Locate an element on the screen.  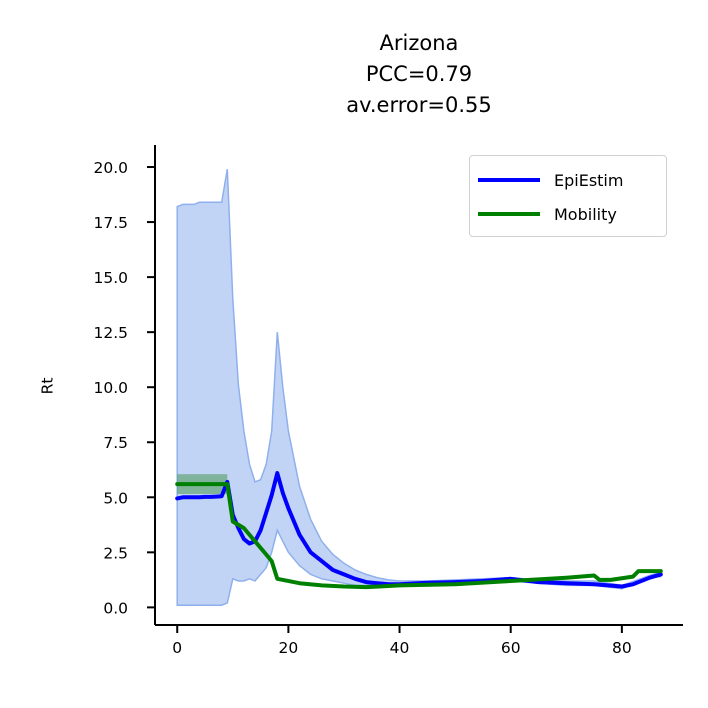
chart-title-line-1: Arizona is located at coordinates (419, 43).